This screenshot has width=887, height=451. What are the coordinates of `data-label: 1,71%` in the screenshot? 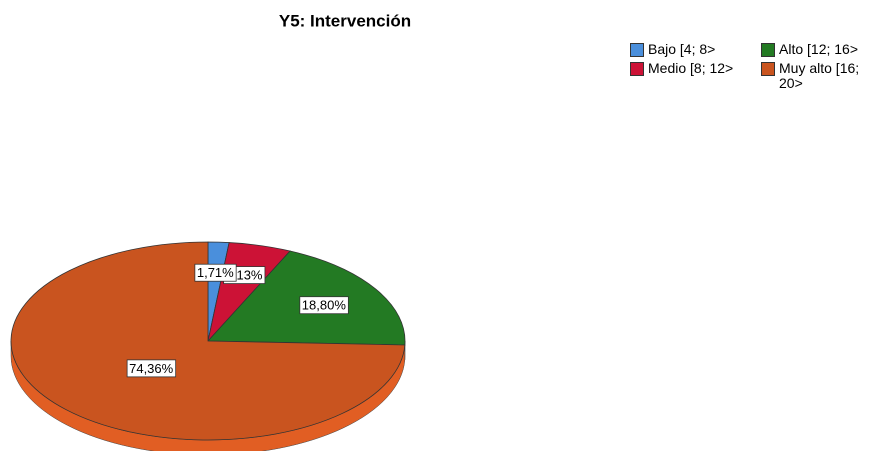 It's located at (215, 272).